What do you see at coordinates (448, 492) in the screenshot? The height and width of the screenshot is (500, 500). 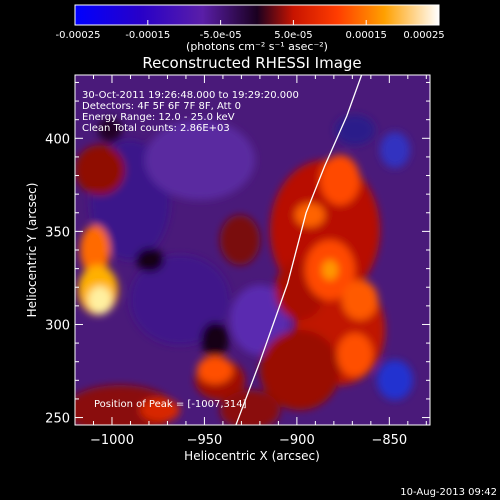 I see `footer-date: 10-Aug-2013 09:42` at bounding box center [448, 492].